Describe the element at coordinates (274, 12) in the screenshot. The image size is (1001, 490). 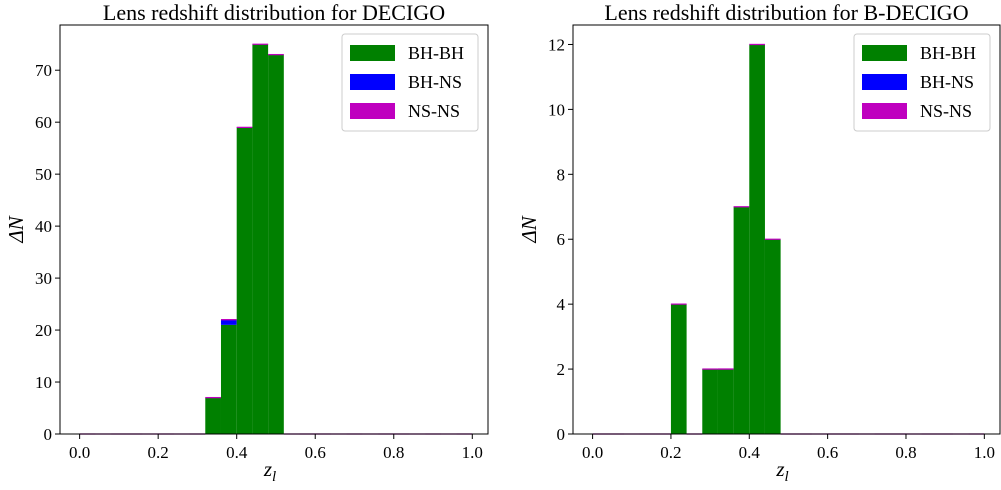
I see `chart-title: Lens redshift distribution for DECIGO` at that location.